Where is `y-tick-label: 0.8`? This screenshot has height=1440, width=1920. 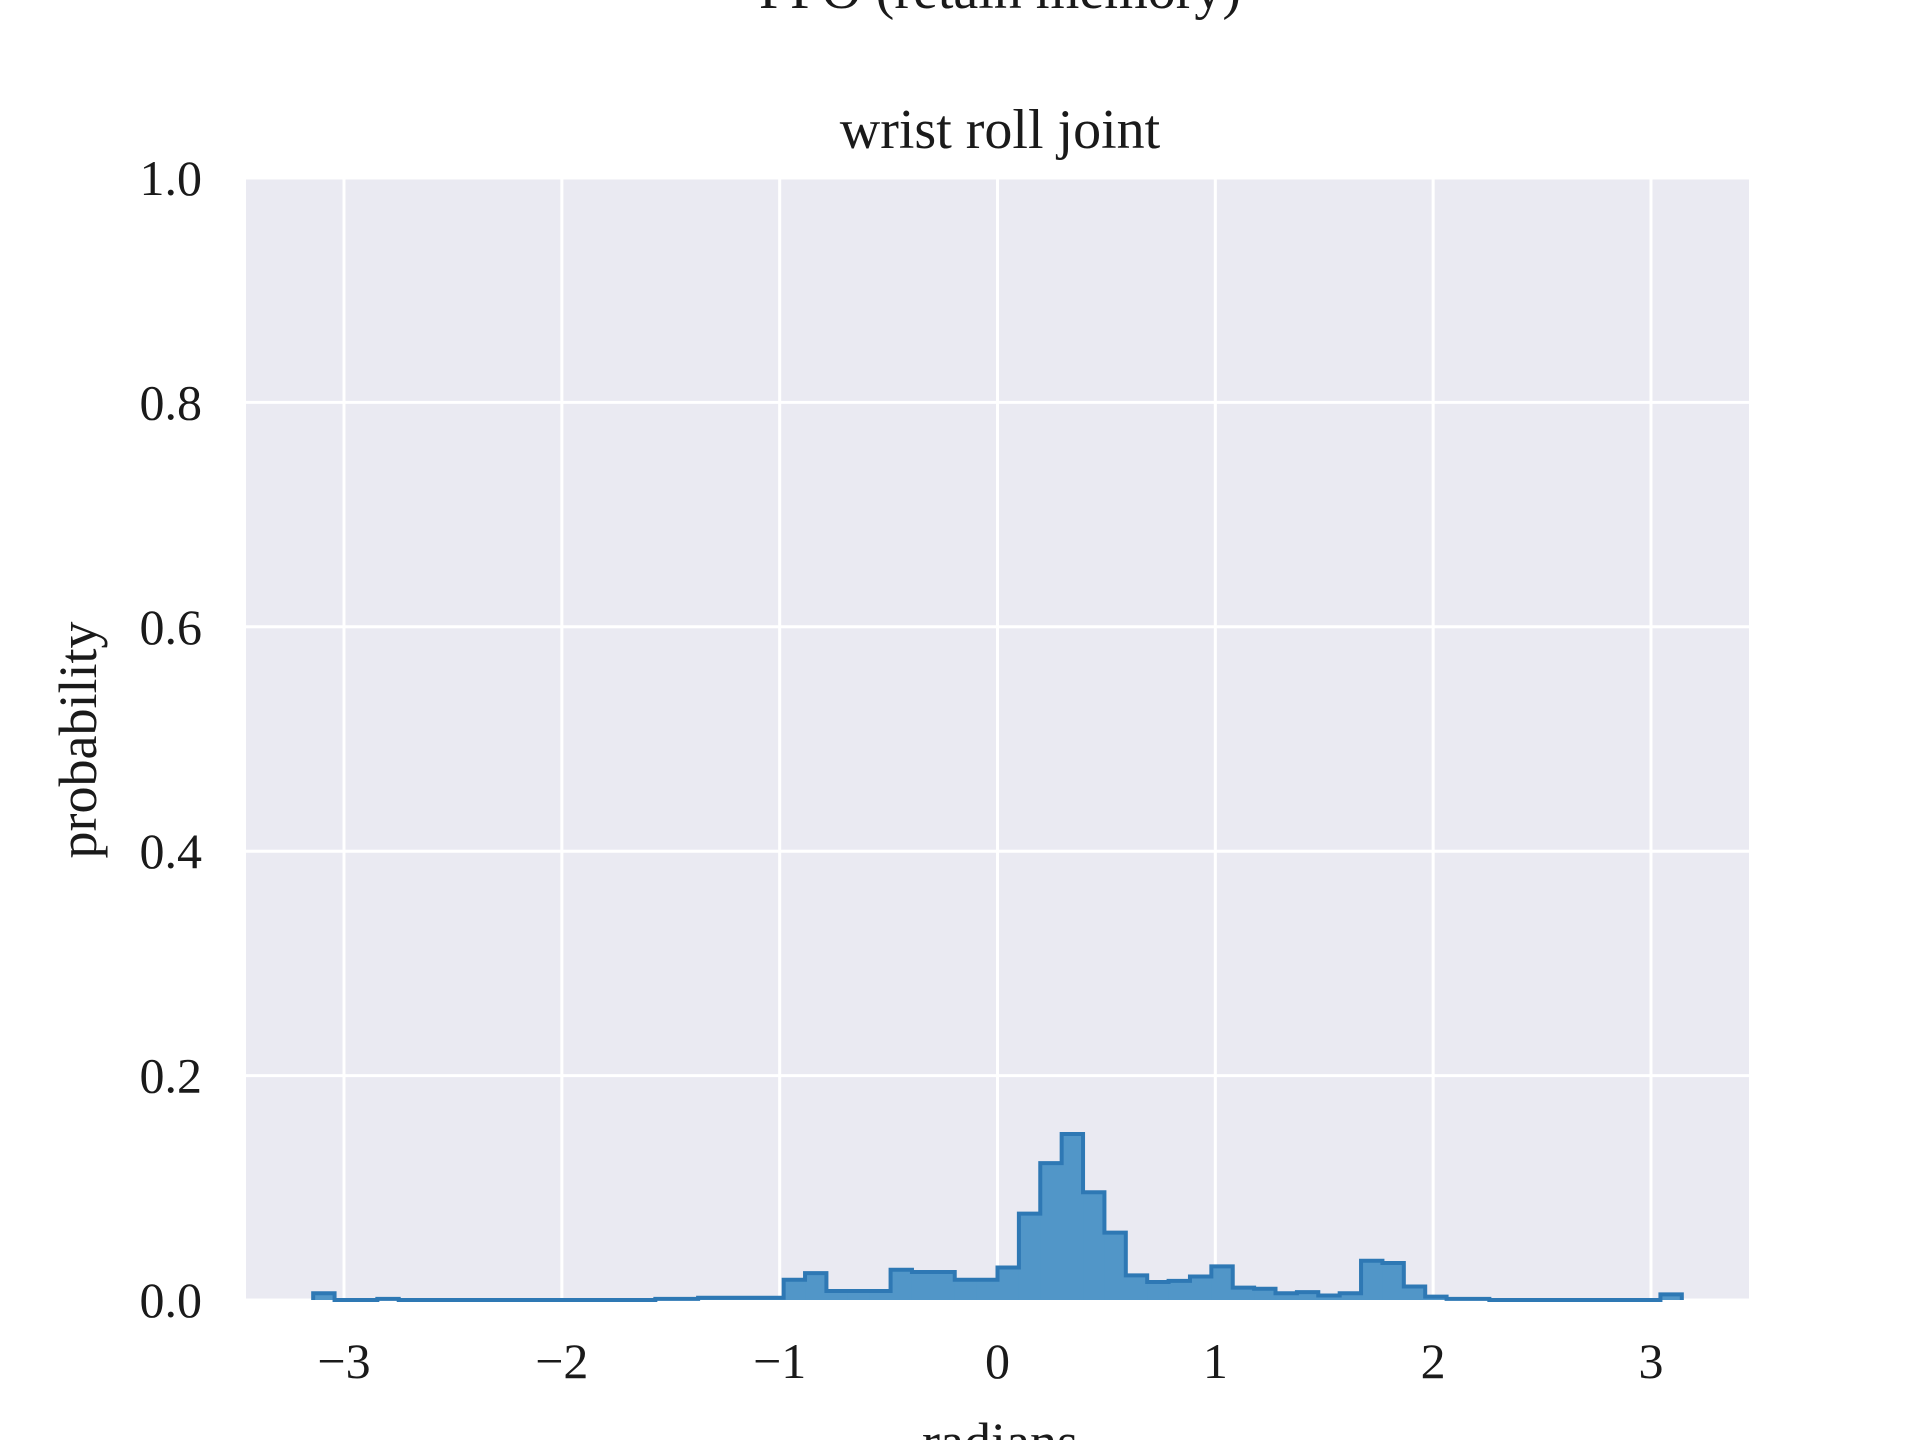 y-tick-label: 0.8 is located at coordinates (171, 402).